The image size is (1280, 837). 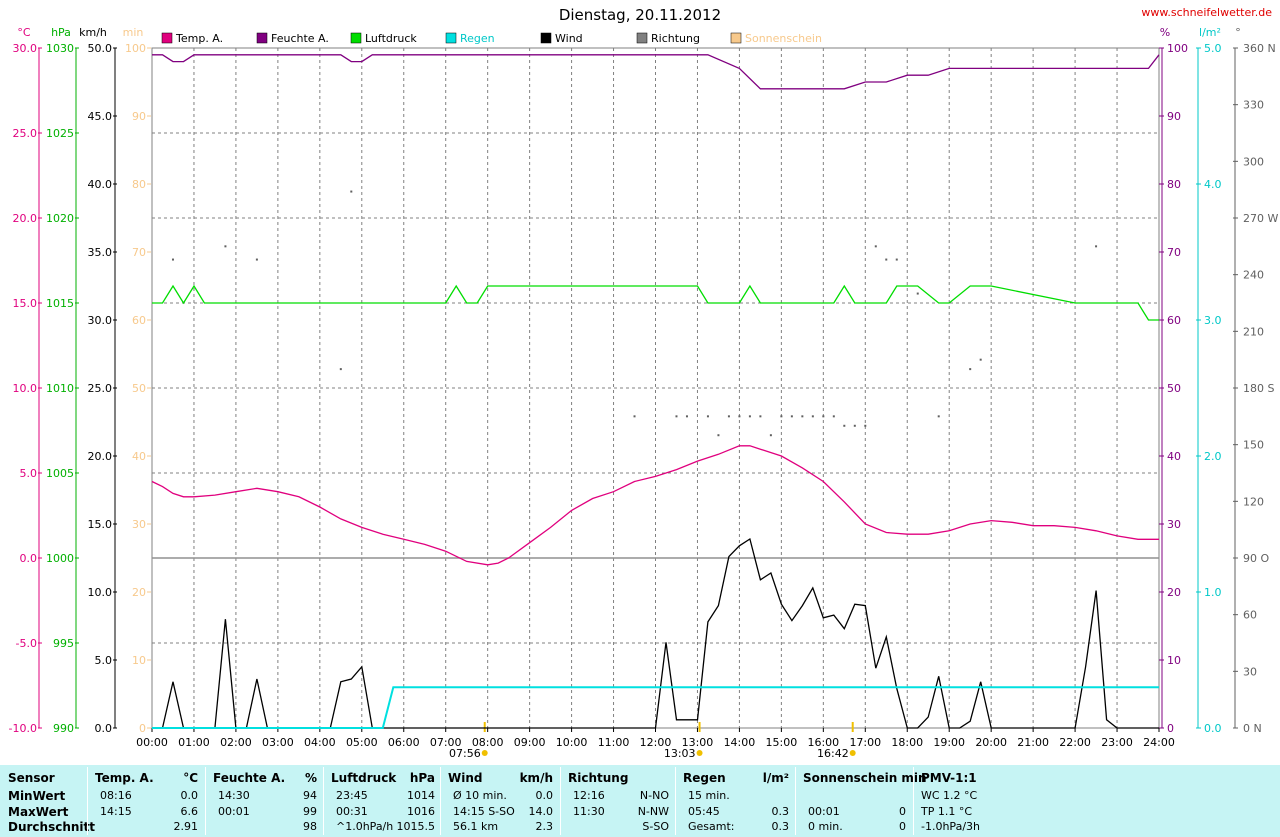 I want to click on stats-value-label: 14:30, so click(x=234, y=795).